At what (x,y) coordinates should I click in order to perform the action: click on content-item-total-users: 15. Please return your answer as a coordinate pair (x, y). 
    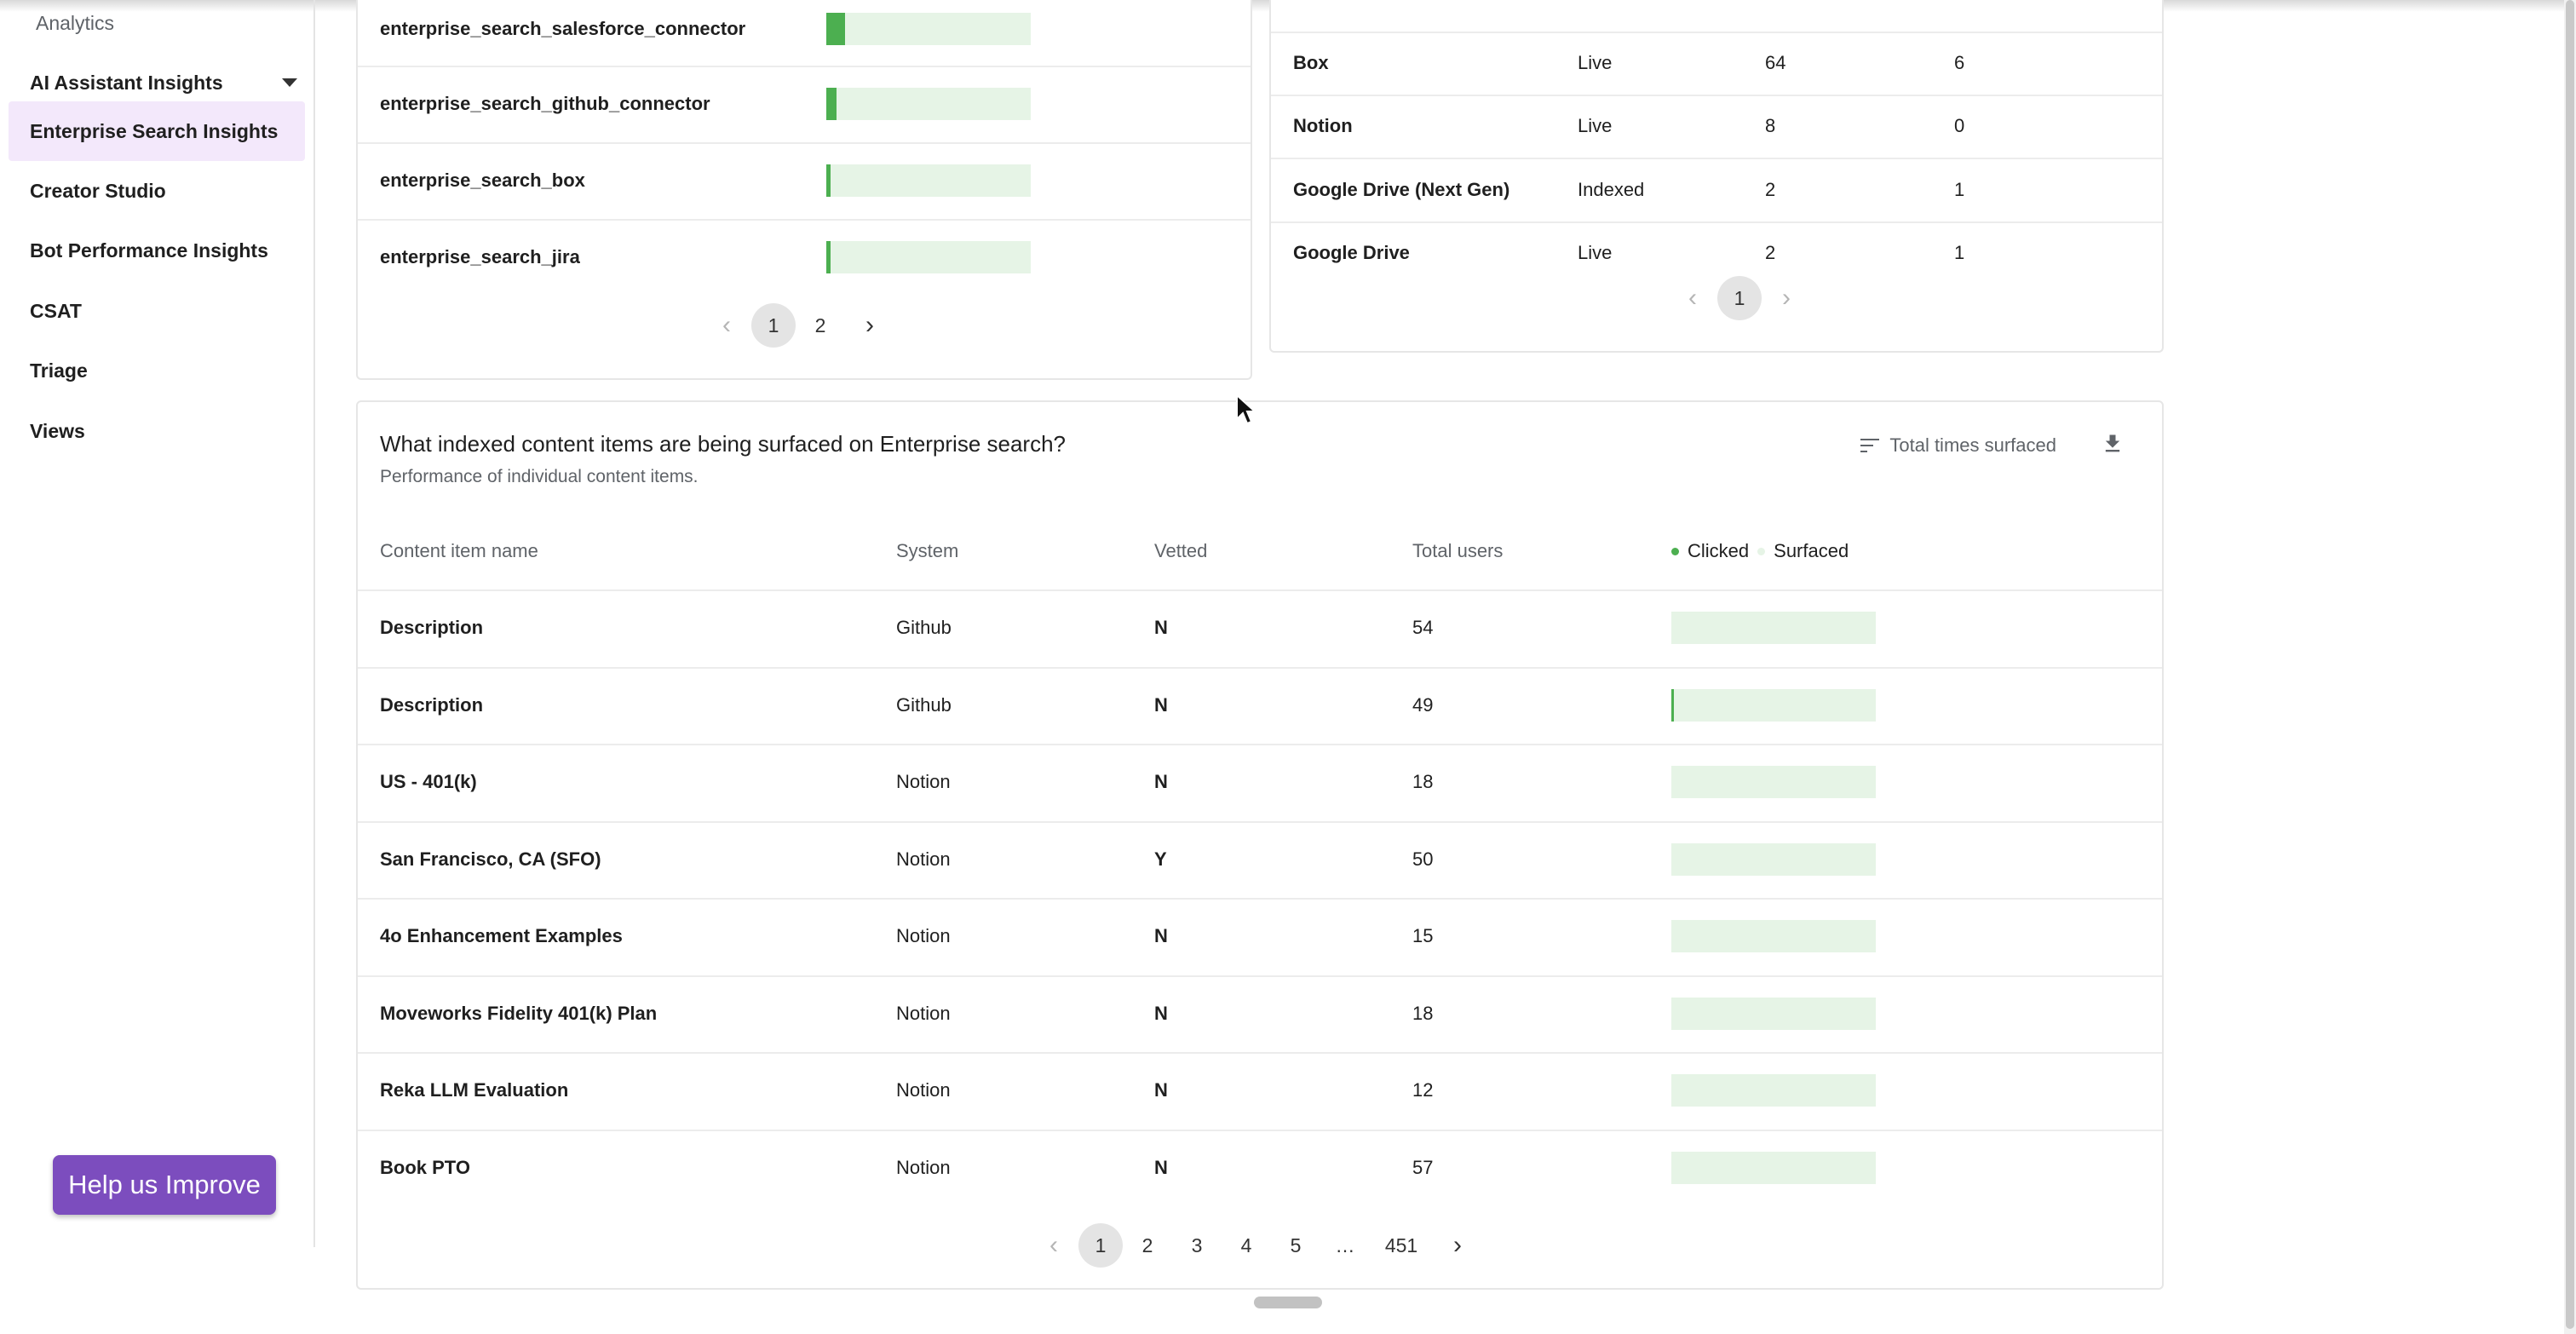
    Looking at the image, I should click on (1423, 936).